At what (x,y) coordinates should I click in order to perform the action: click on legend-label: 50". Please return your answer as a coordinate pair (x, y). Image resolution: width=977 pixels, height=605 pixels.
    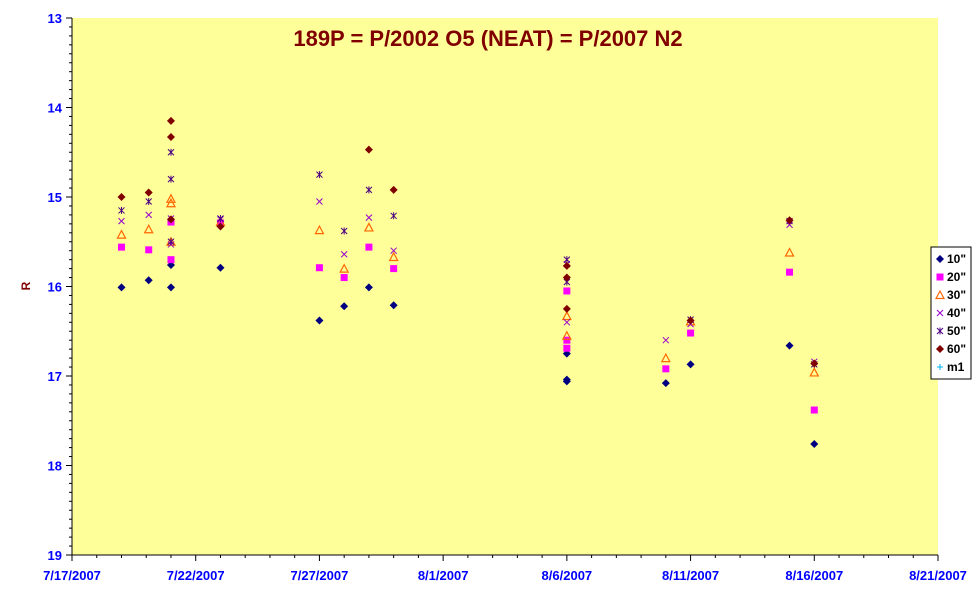
    Looking at the image, I should click on (956, 331).